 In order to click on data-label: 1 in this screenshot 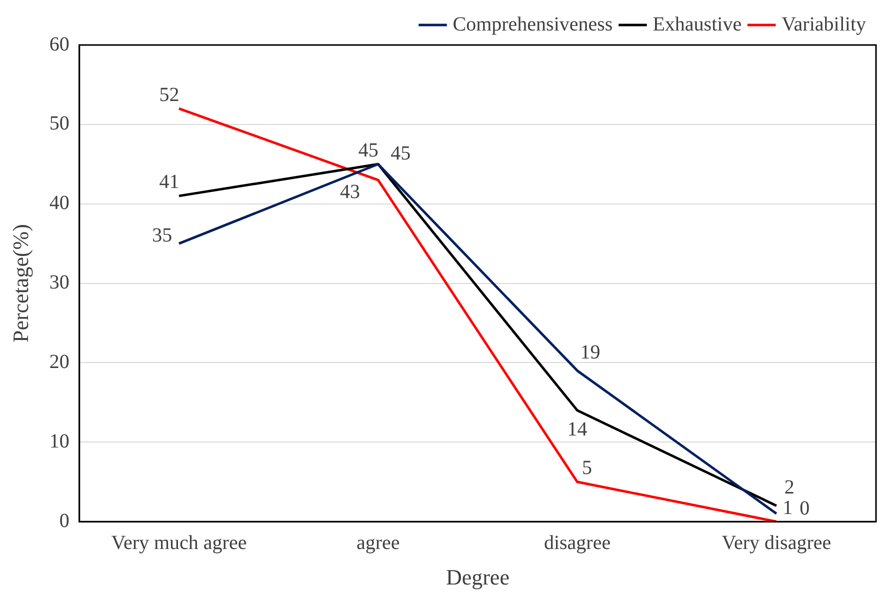, I will do `click(787, 507)`.